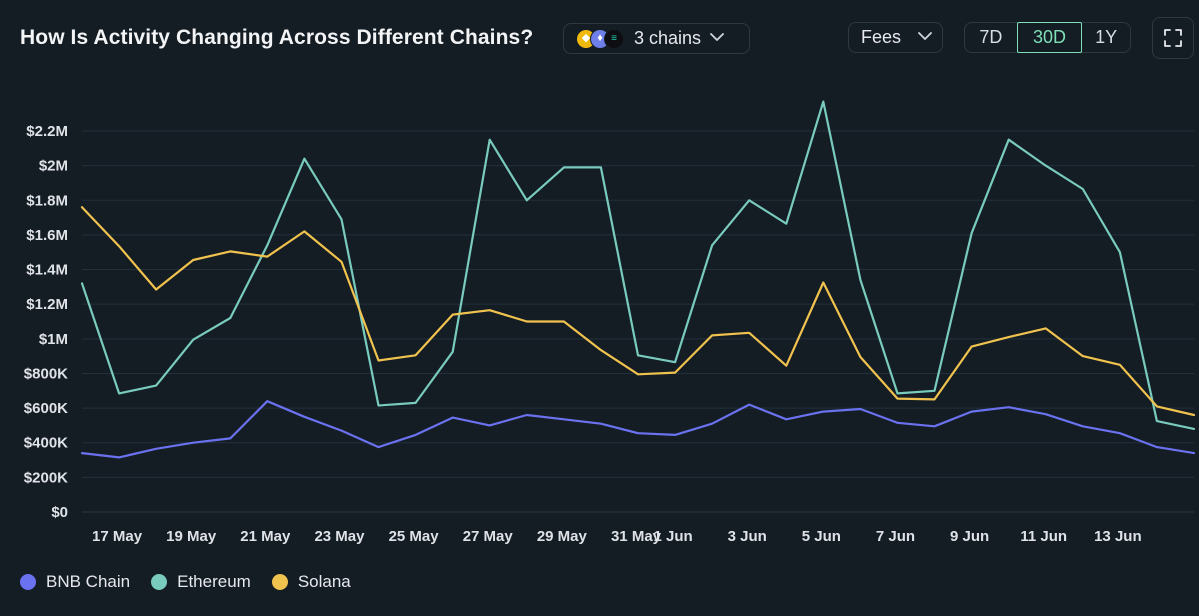 The height and width of the screenshot is (616, 1199). I want to click on x-tick-label: 13 Jun, so click(1118, 536).